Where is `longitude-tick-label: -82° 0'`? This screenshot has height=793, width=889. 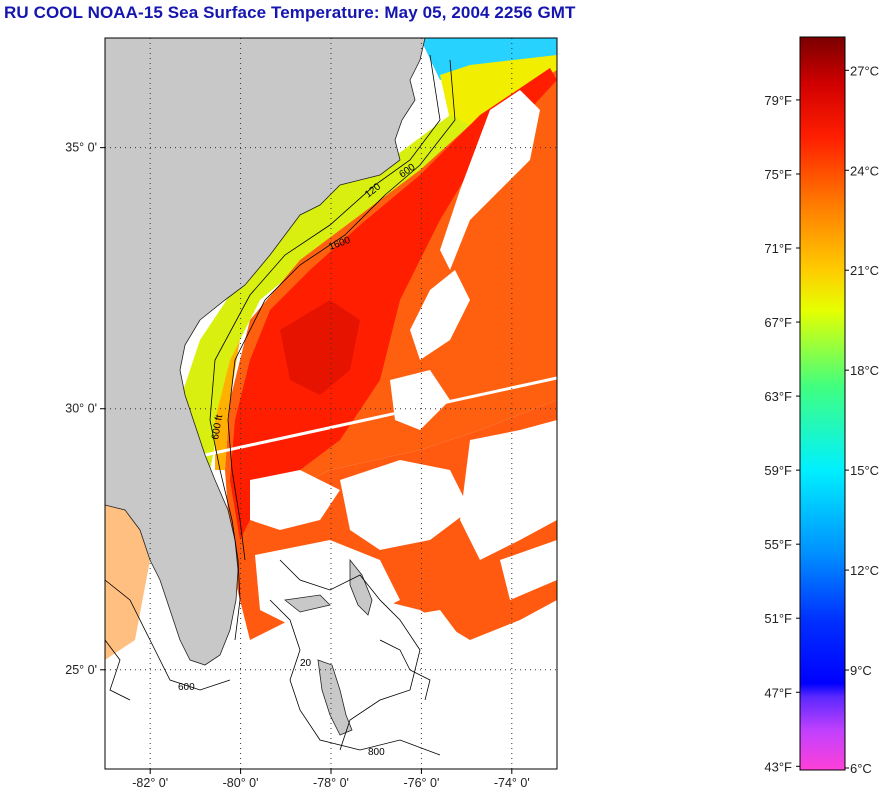 longitude-tick-label: -82° 0' is located at coordinates (150, 783).